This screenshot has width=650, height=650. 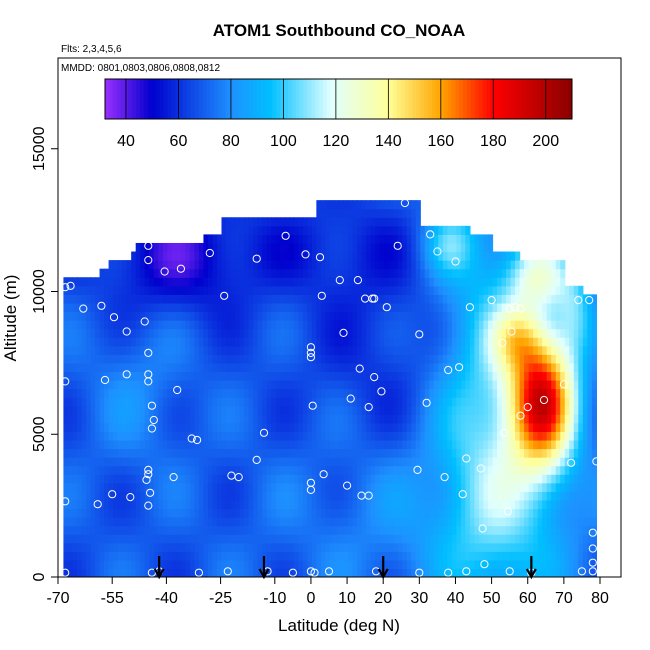 I want to click on observation-point, so click(x=227, y=571).